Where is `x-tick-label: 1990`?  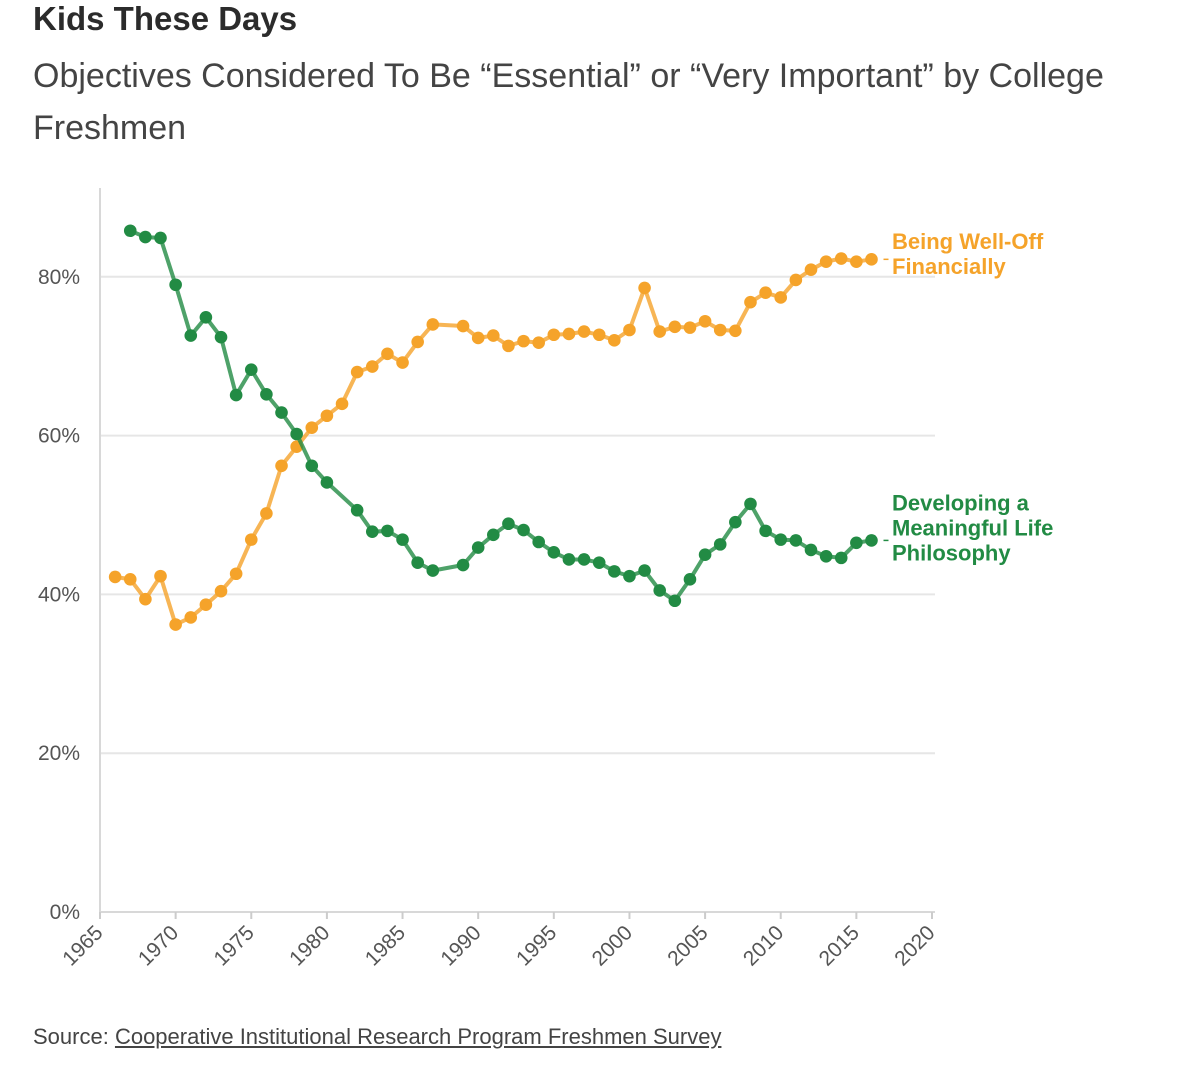 x-tick-label: 1990 is located at coordinates (460, 945).